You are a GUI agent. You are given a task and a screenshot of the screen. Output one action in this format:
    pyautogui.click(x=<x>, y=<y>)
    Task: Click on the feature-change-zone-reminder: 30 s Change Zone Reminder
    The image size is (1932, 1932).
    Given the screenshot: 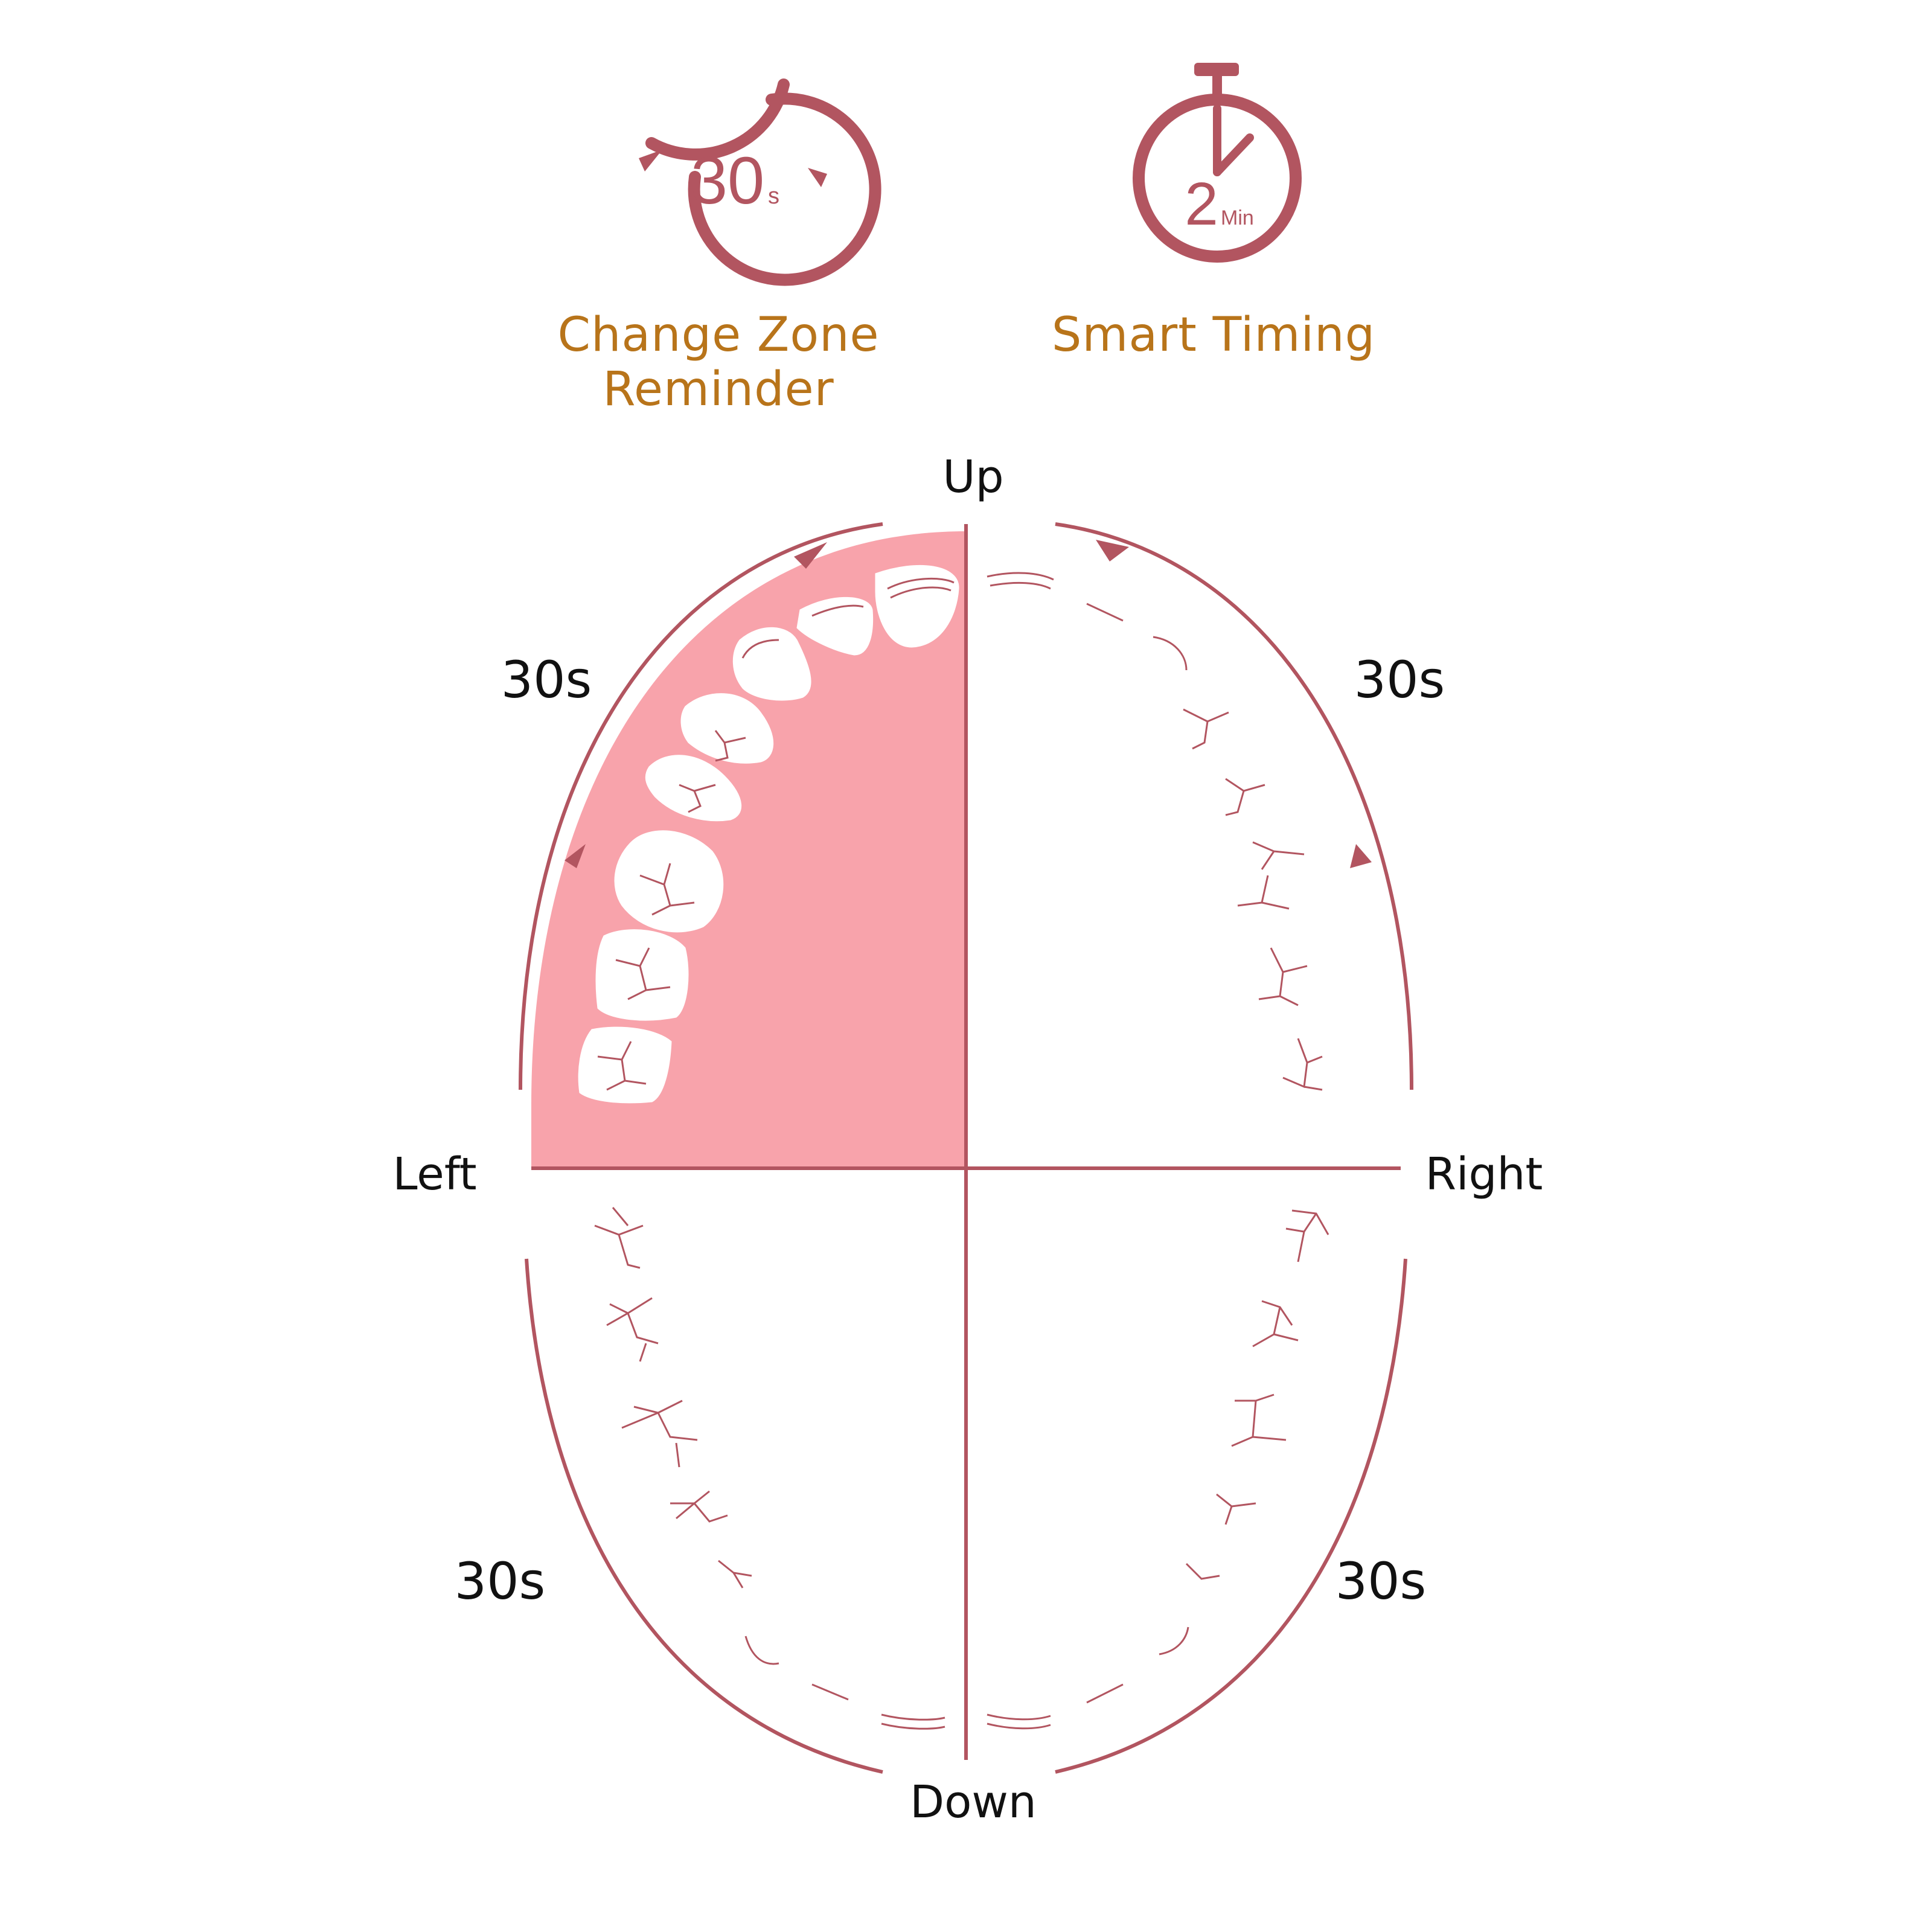 What is the action you would take?
    pyautogui.click(x=718, y=211)
    